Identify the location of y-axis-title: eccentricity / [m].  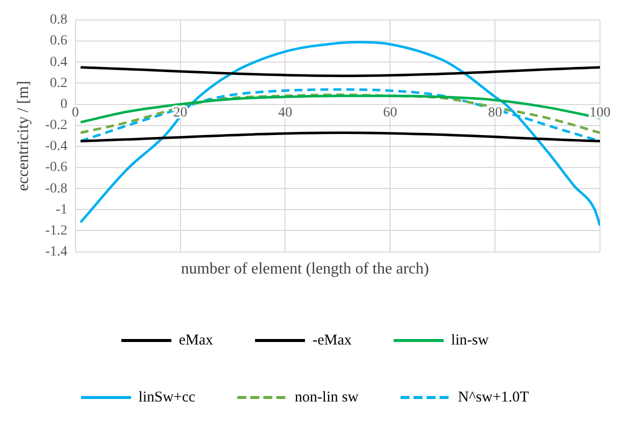
(23, 135).